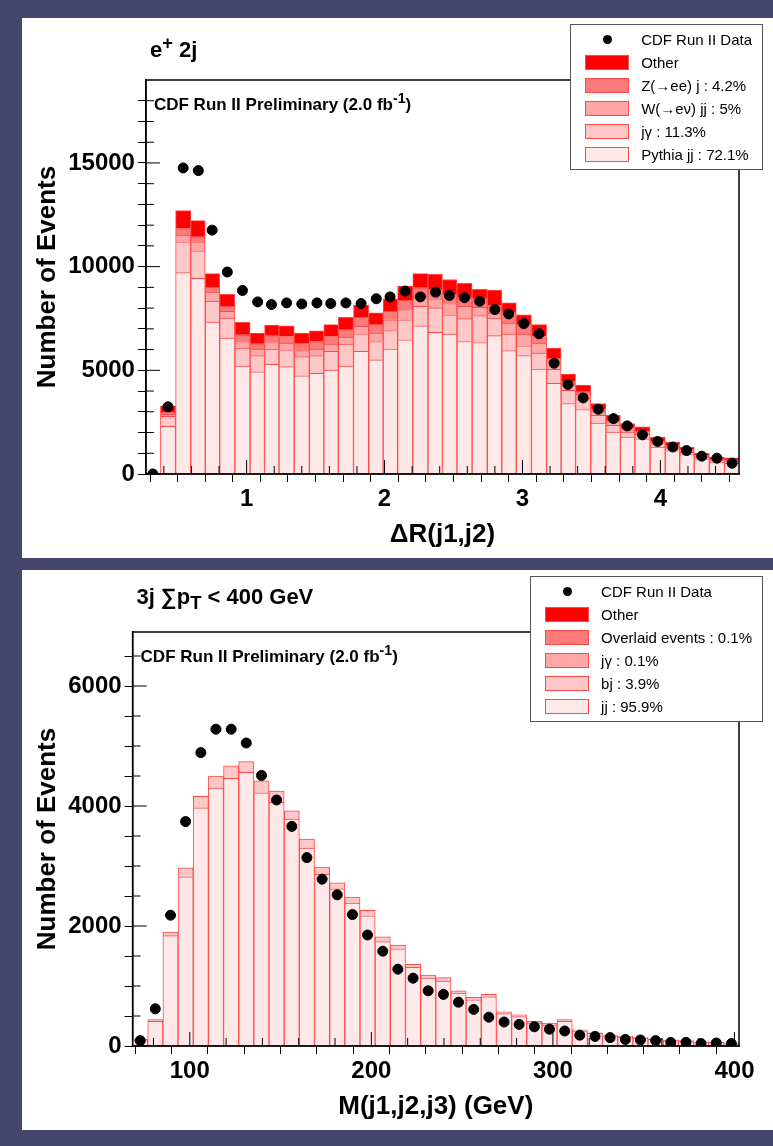 The height and width of the screenshot is (1146, 773). What do you see at coordinates (695, 154) in the screenshot?
I see `legend-label: Pythia jj : 72.1%` at bounding box center [695, 154].